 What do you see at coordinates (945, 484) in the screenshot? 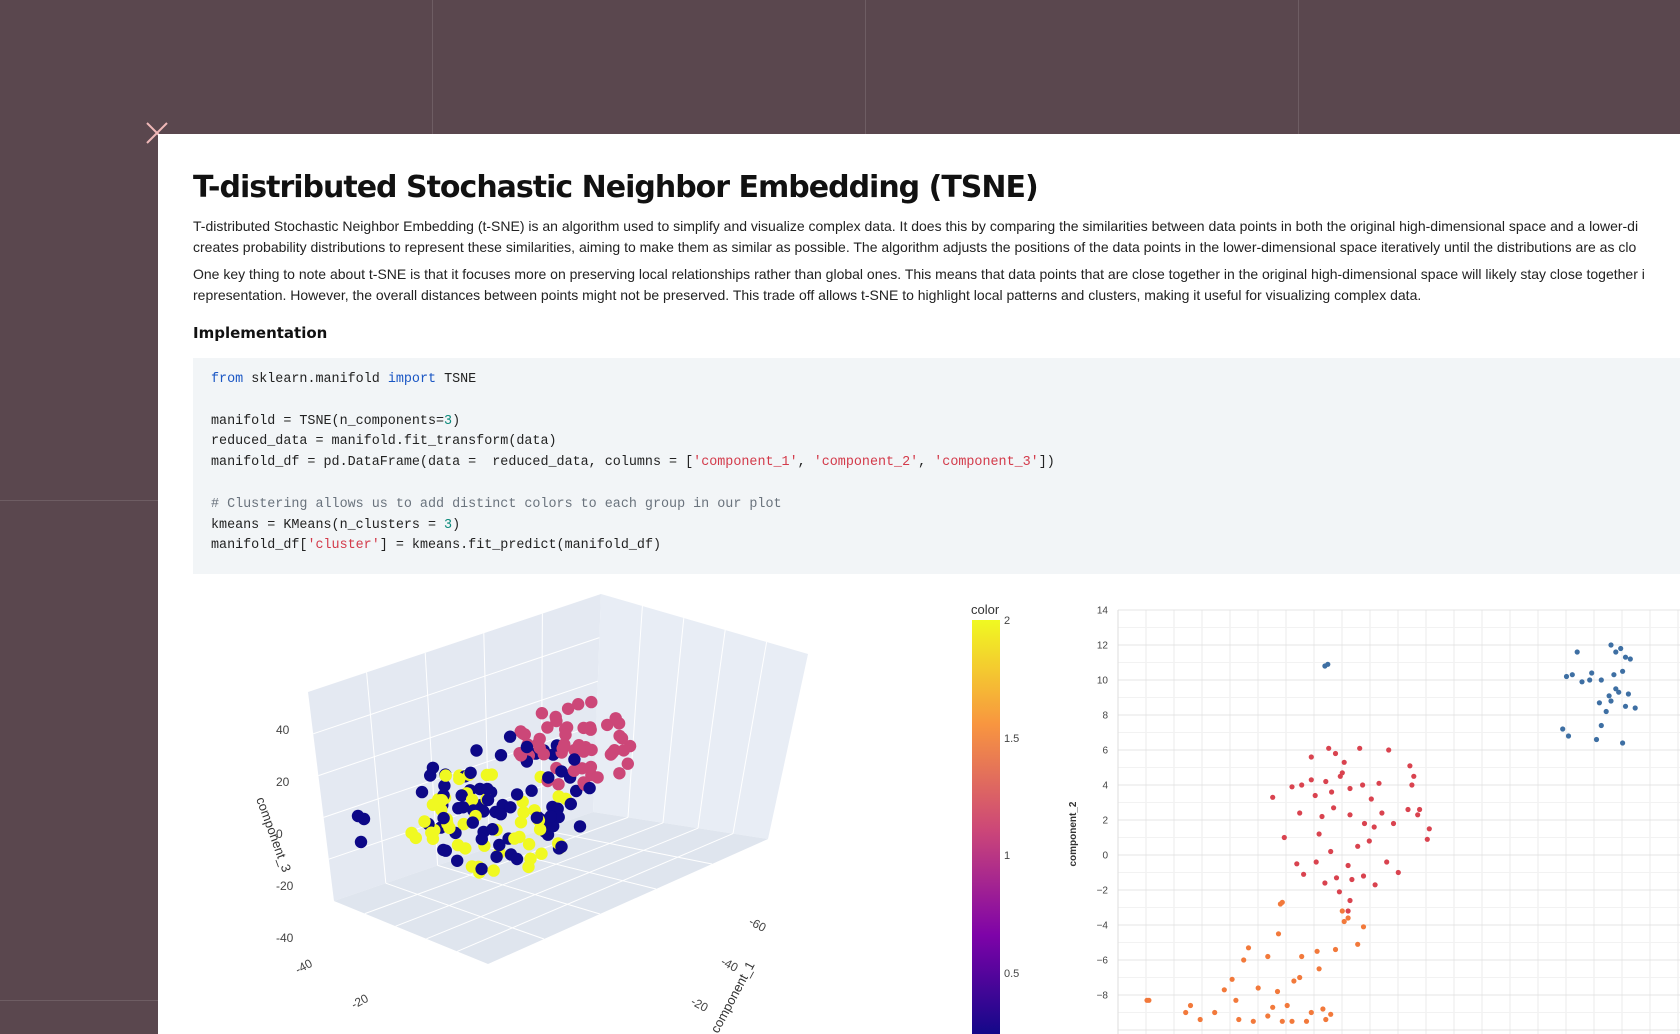
I see `code-line-blank` at bounding box center [945, 484].